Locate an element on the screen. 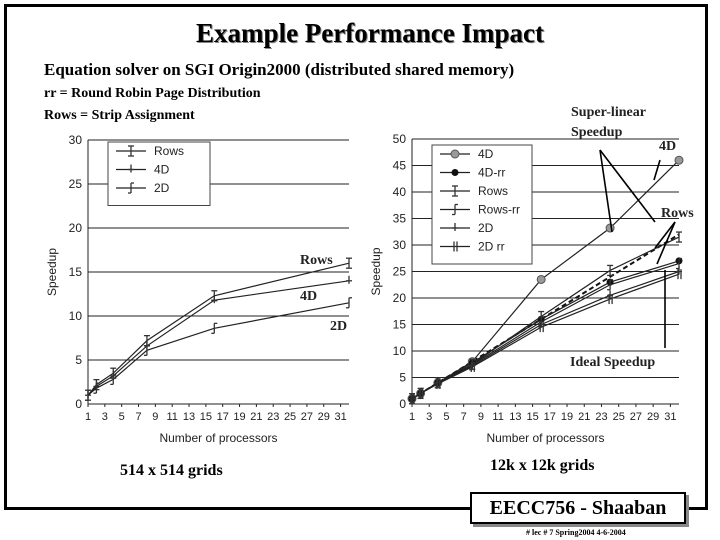  chart0-xtick-label: 11 is located at coordinates (171, 417).